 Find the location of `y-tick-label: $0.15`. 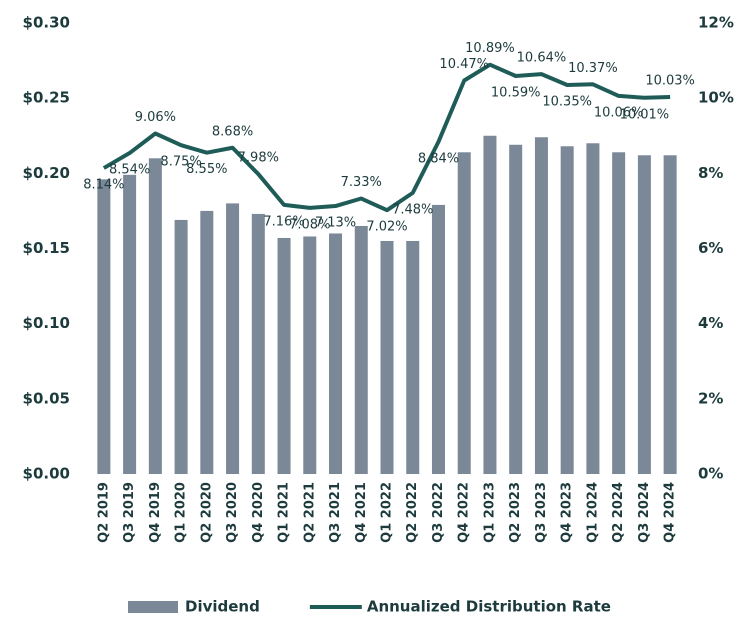

y-tick-label: $0.15 is located at coordinates (46, 248).